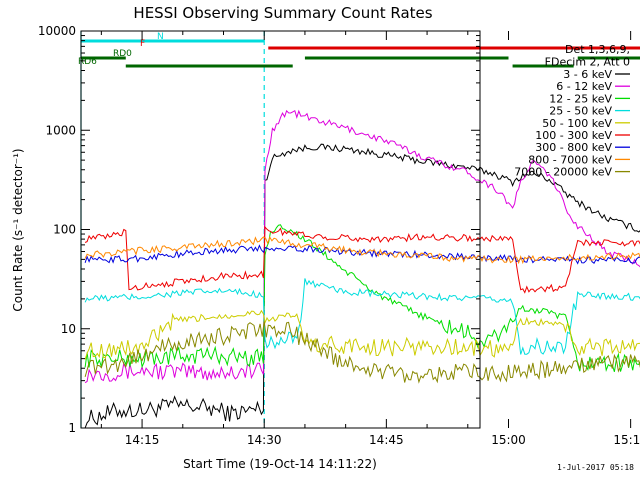 Image resolution: width=640 pixels, height=480 pixels. What do you see at coordinates (577, 123) in the screenshot?
I see `legend-entry-label: 50 - 100 keV` at bounding box center [577, 123].